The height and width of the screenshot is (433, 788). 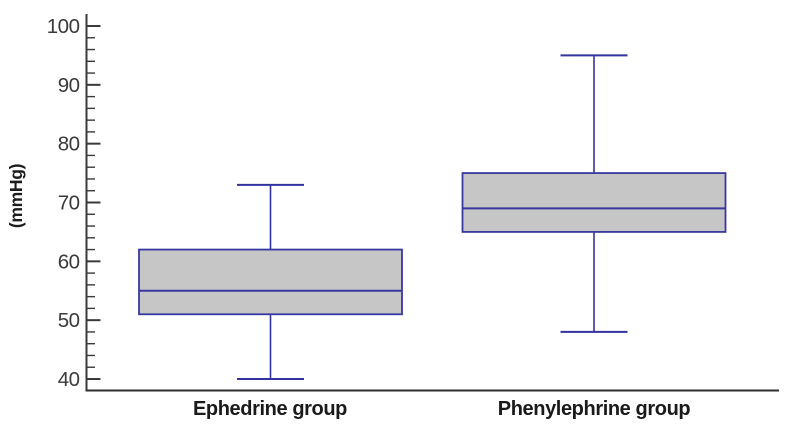 What do you see at coordinates (69, 320) in the screenshot?
I see `y-tick-label: 50` at bounding box center [69, 320].